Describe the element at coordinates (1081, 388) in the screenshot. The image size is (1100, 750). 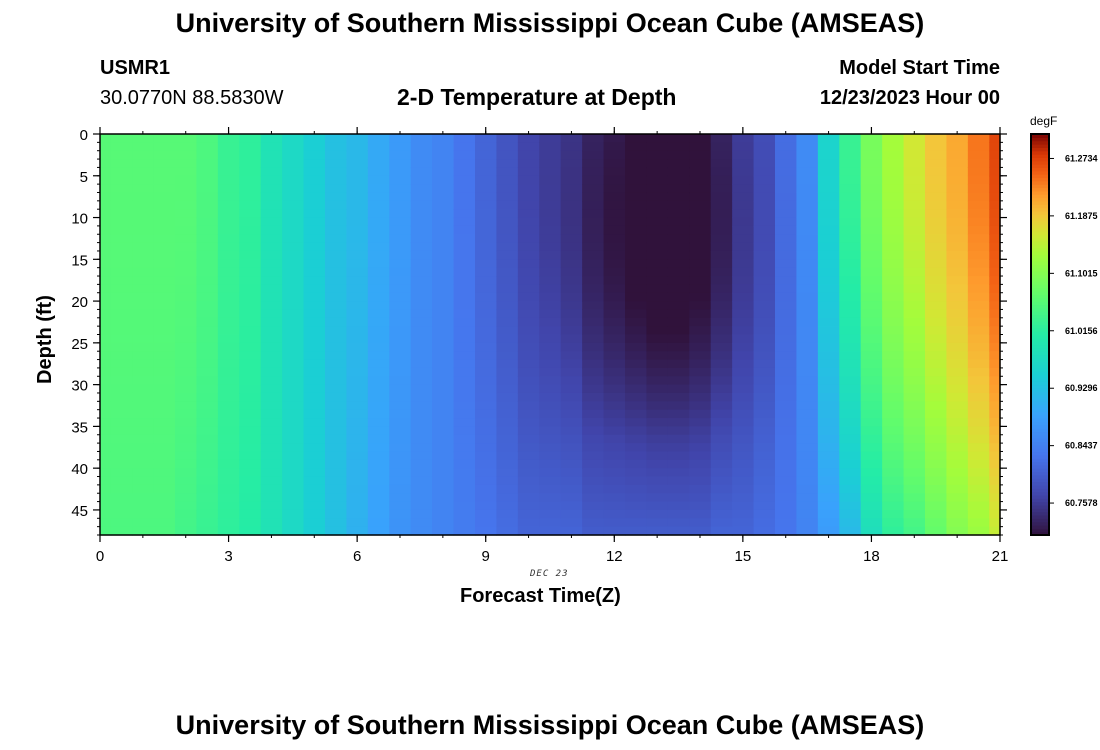
I see `colorbar-tick-label: 60.9296` at that location.